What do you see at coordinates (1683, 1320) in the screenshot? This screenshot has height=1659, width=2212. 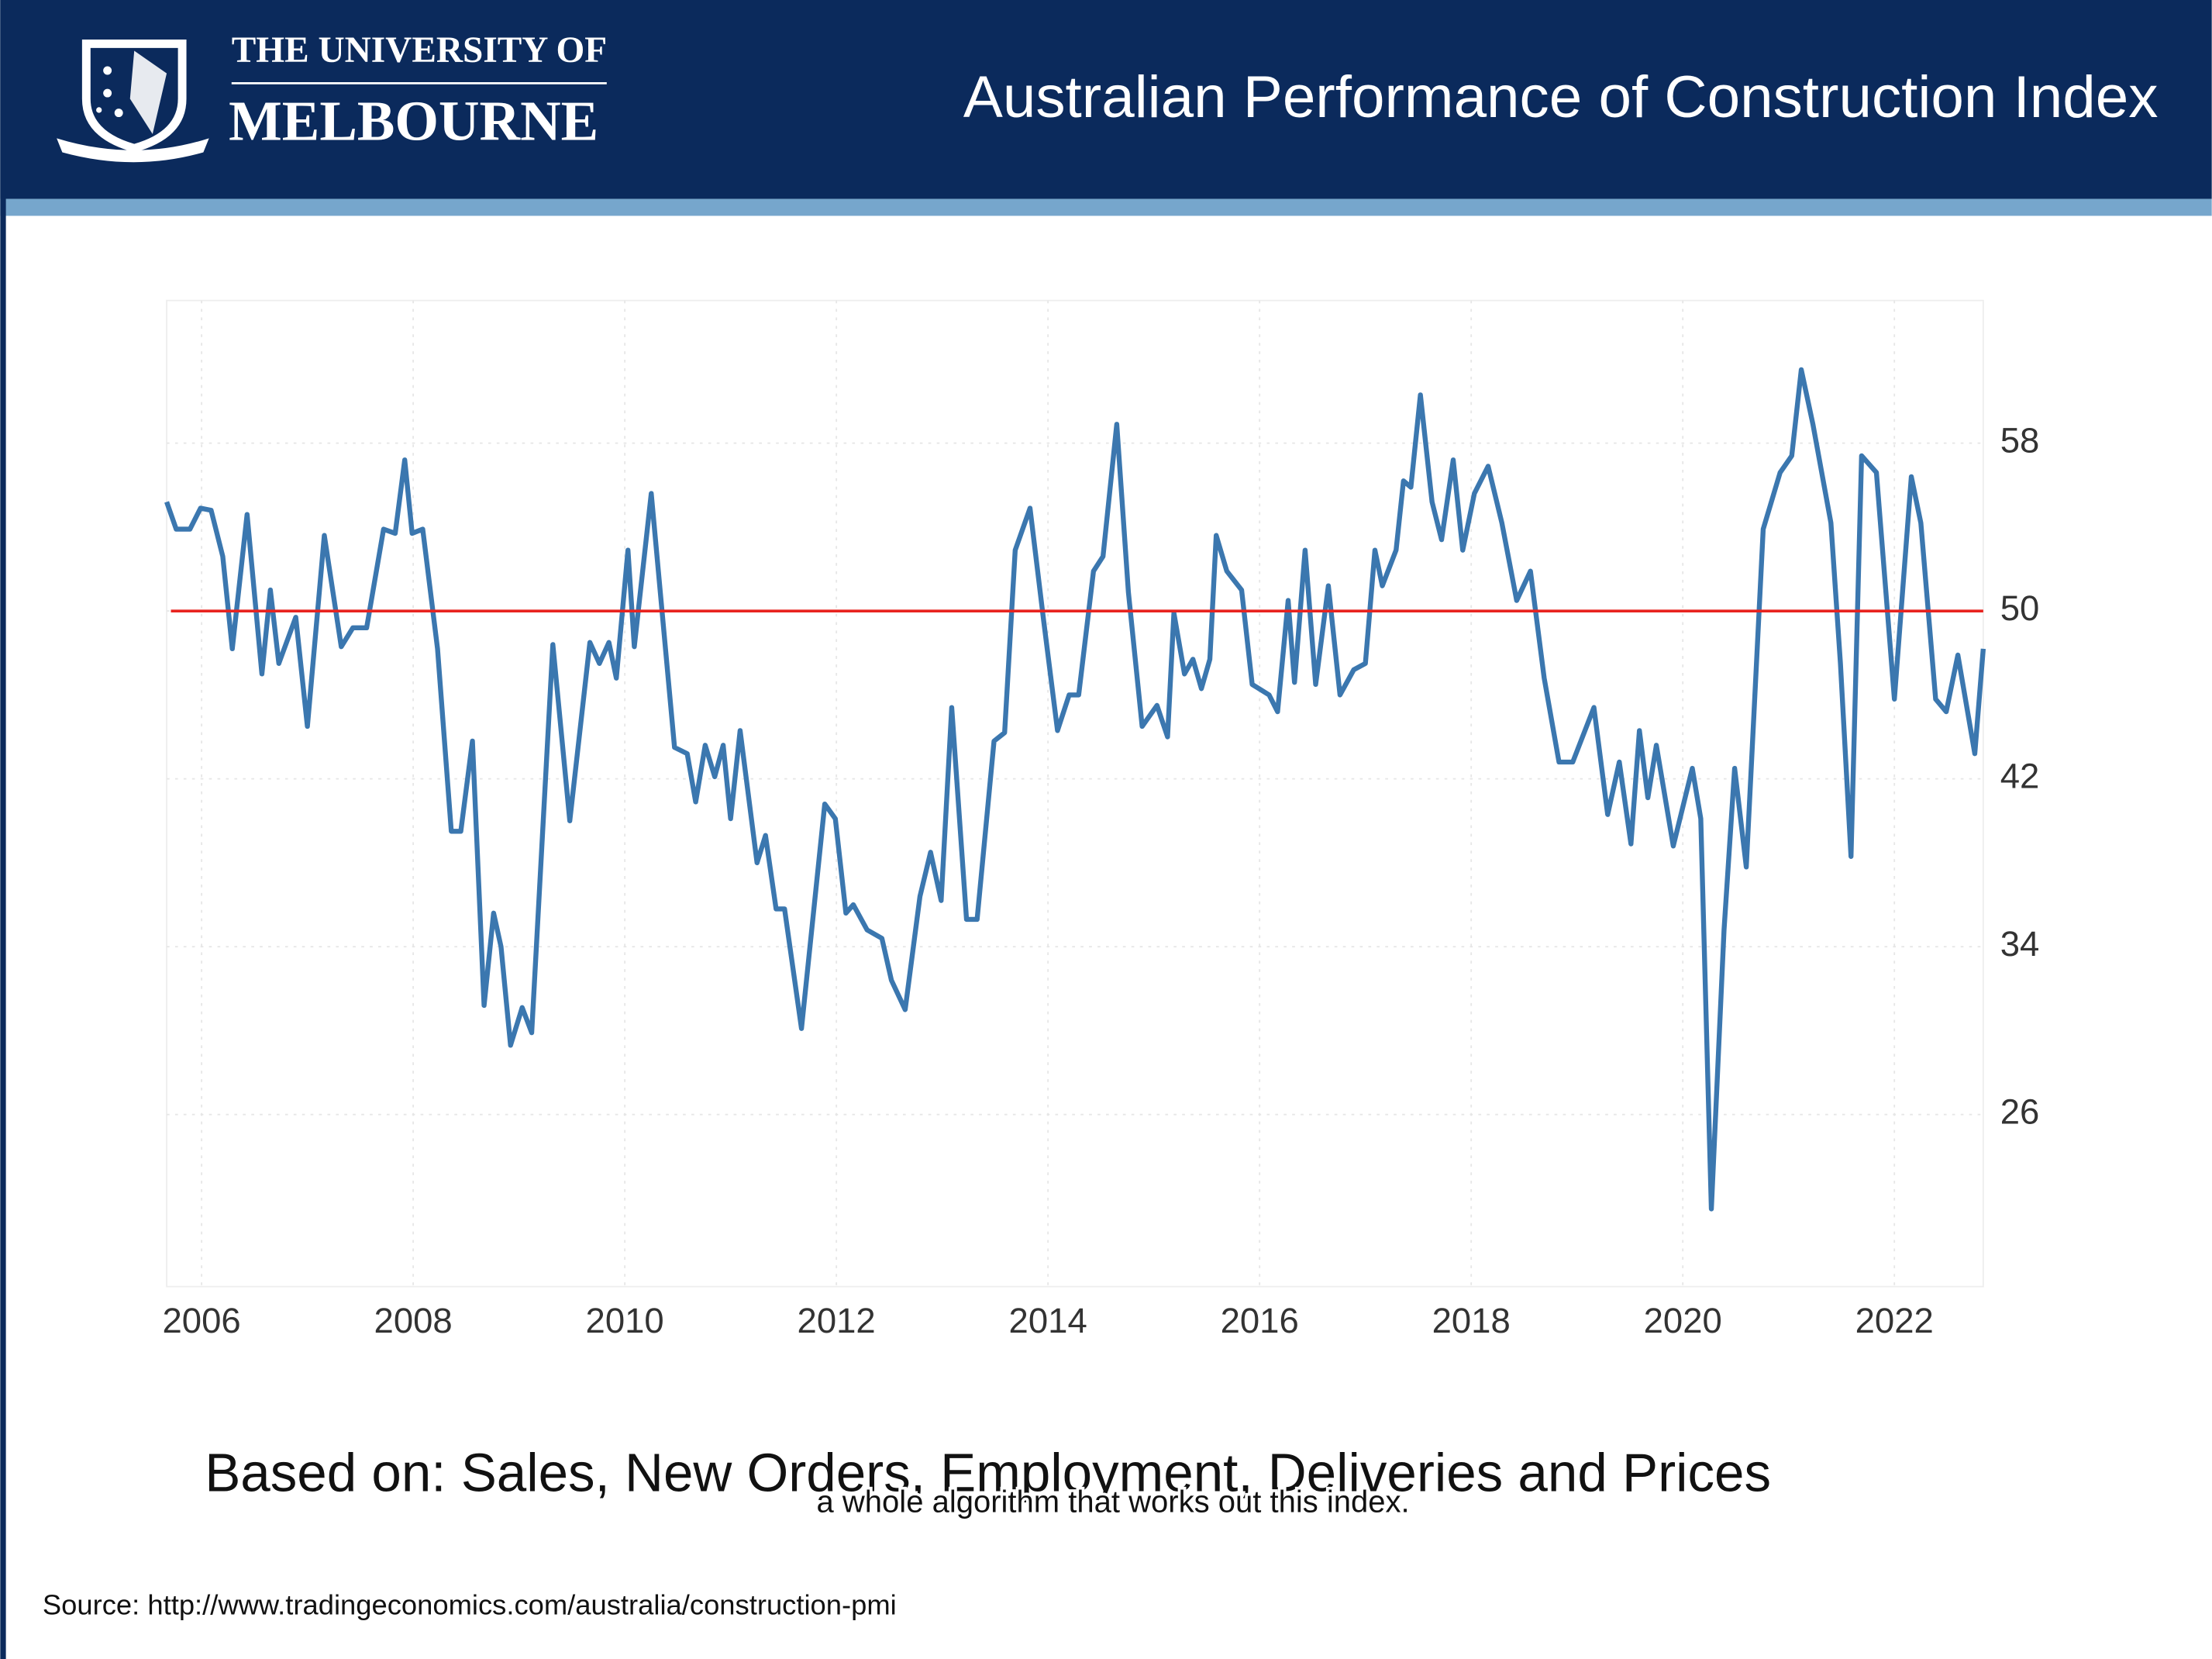 I see `x-tick-label: 2020` at bounding box center [1683, 1320].